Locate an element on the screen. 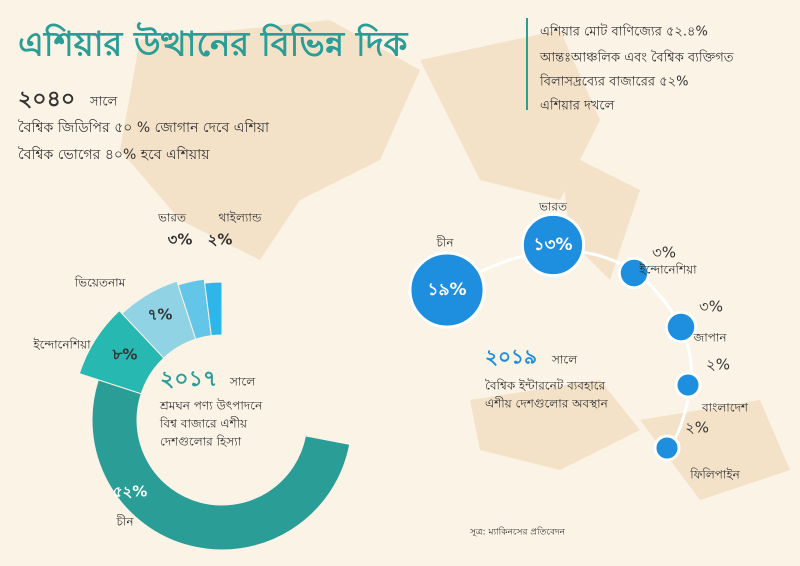  fact-line: এশিয়ার দখলে is located at coordinates (577, 106).